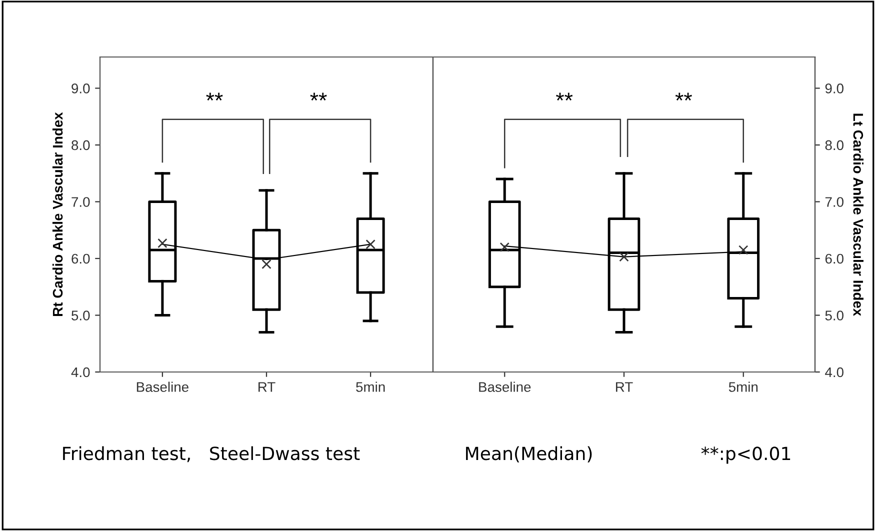  Describe the element at coordinates (57, 214) in the screenshot. I see `y-axis-title: Rt Cardio Ankle Vascular Index` at that location.